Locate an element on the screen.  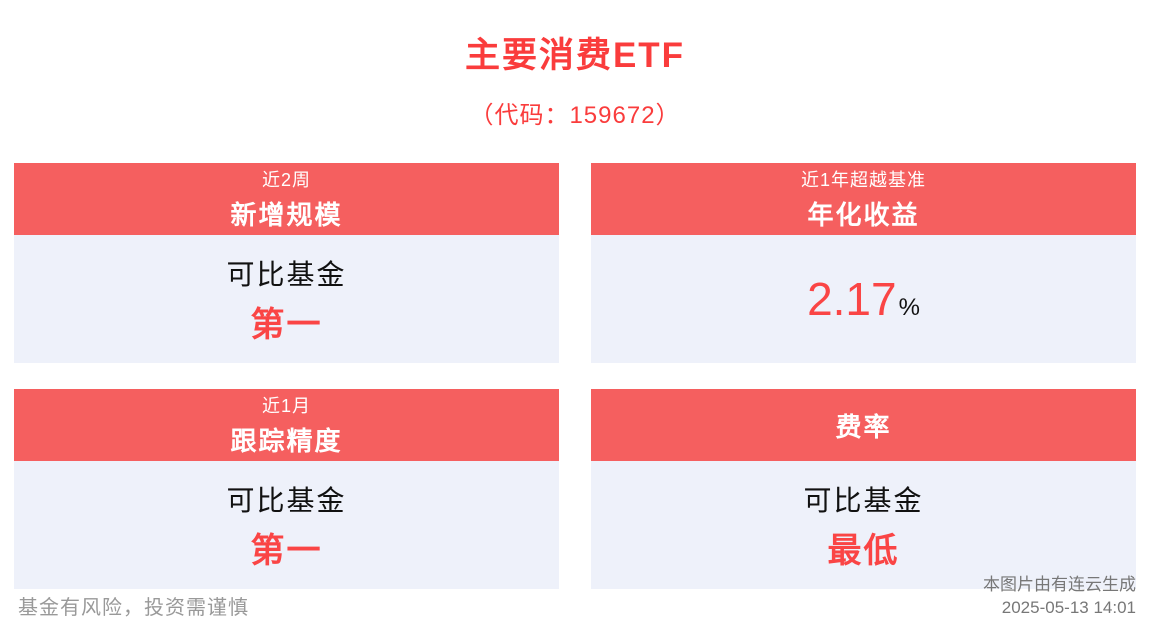
annualized-return-value-row: 2.17 % is located at coordinates (863, 299).